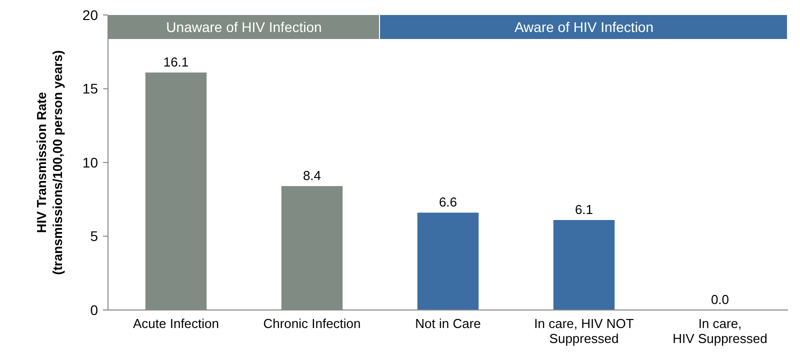  Describe the element at coordinates (720, 331) in the screenshot. I see `x-tick-label: In care, HIV Suppressed` at that location.